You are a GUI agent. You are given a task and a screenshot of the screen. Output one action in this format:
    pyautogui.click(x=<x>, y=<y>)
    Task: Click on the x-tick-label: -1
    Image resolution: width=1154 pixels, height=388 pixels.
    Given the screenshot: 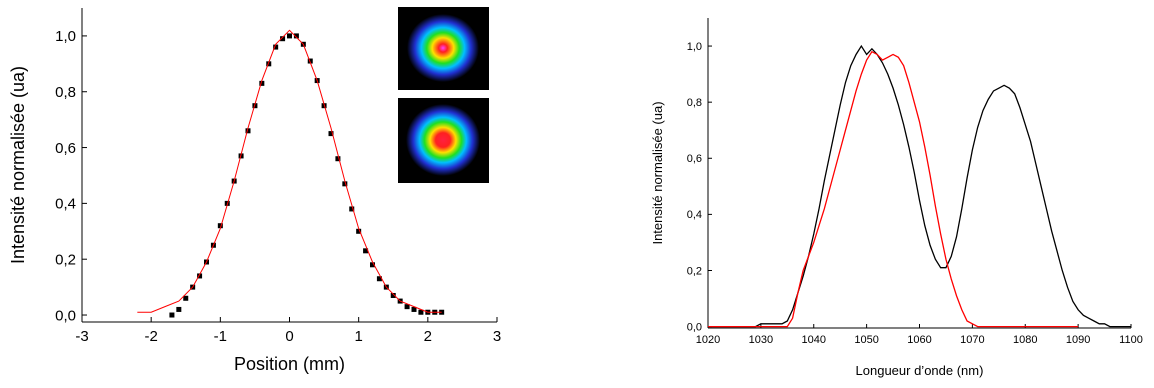 What is the action you would take?
    pyautogui.click(x=220, y=336)
    